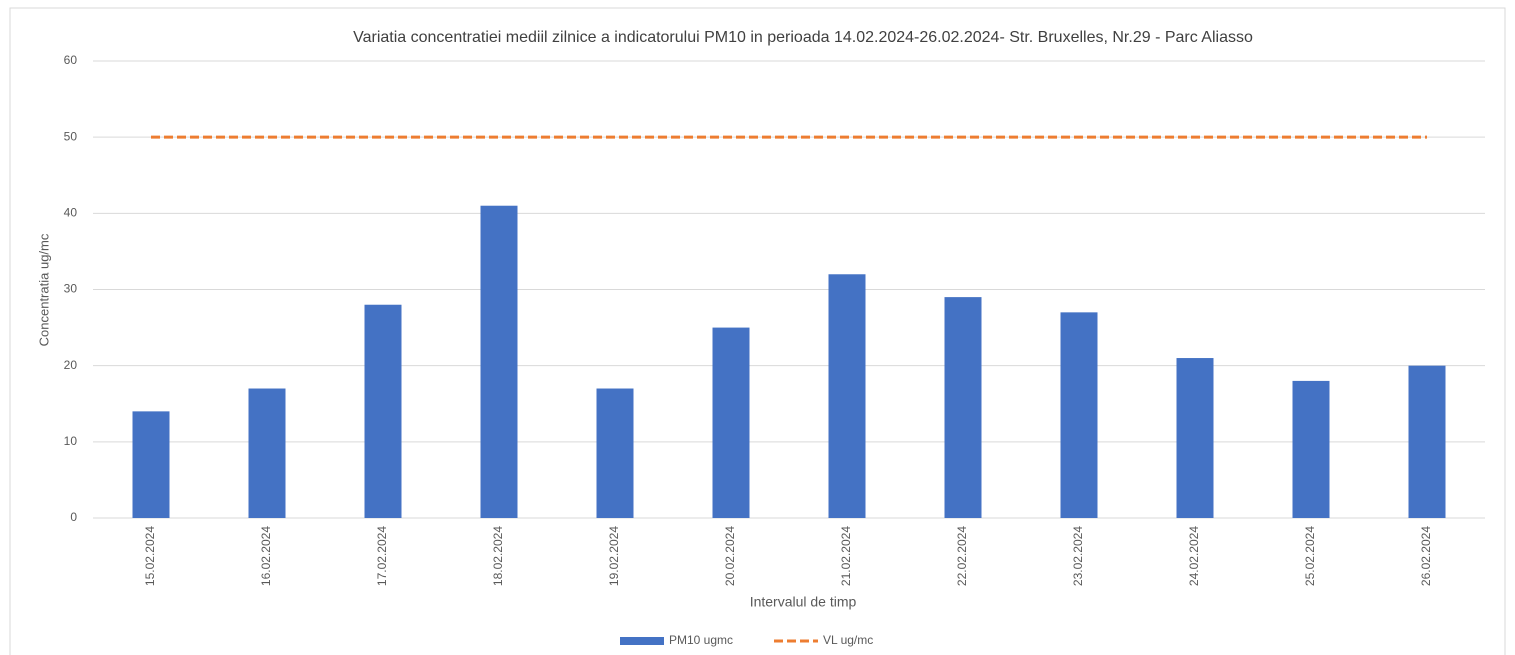 This screenshot has width=1515, height=655. Describe the element at coordinates (266, 556) in the screenshot. I see `x-tick-label: 16.02.2024` at that location.